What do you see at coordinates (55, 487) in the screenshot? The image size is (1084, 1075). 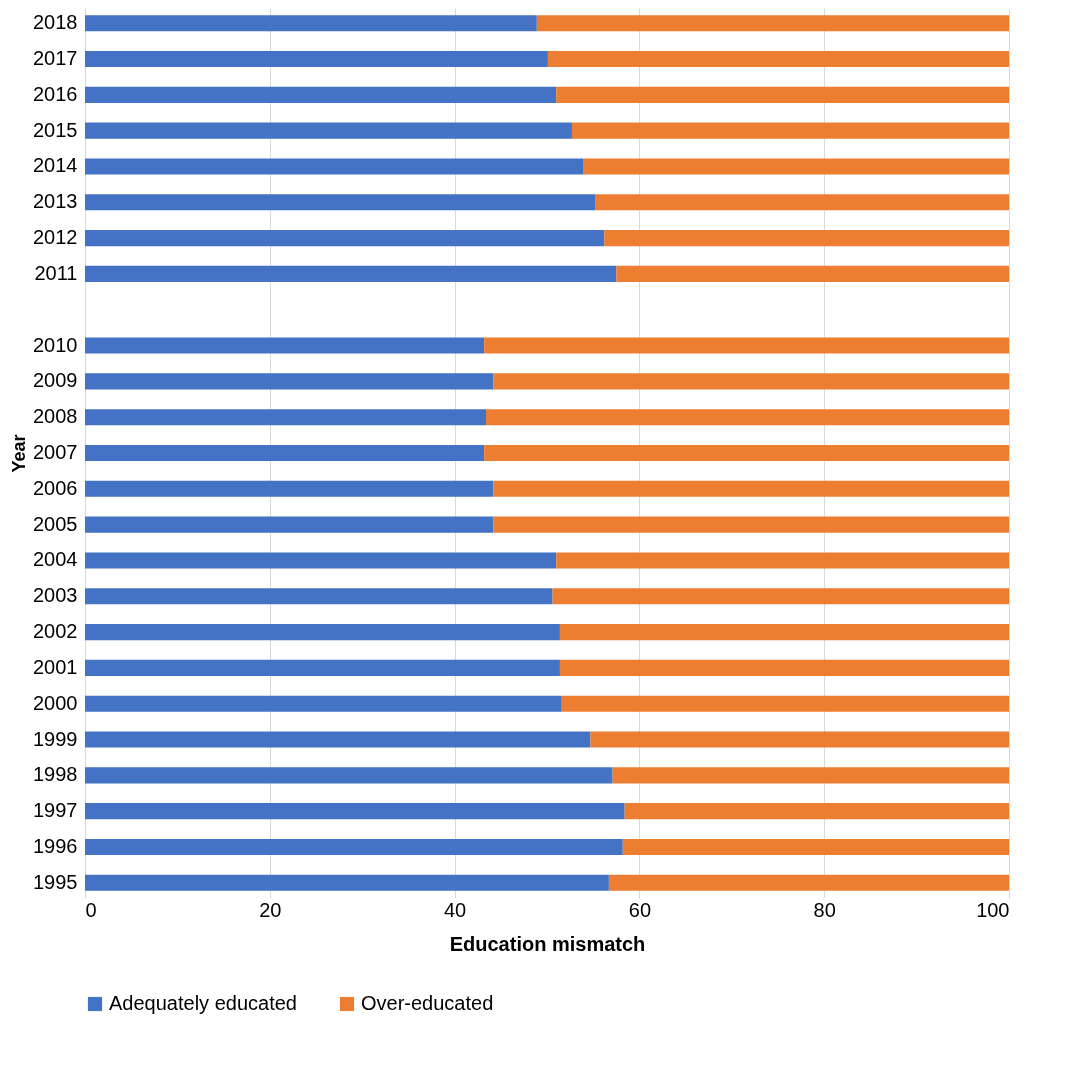 I see `y-tick-label: 2006` at bounding box center [55, 487].